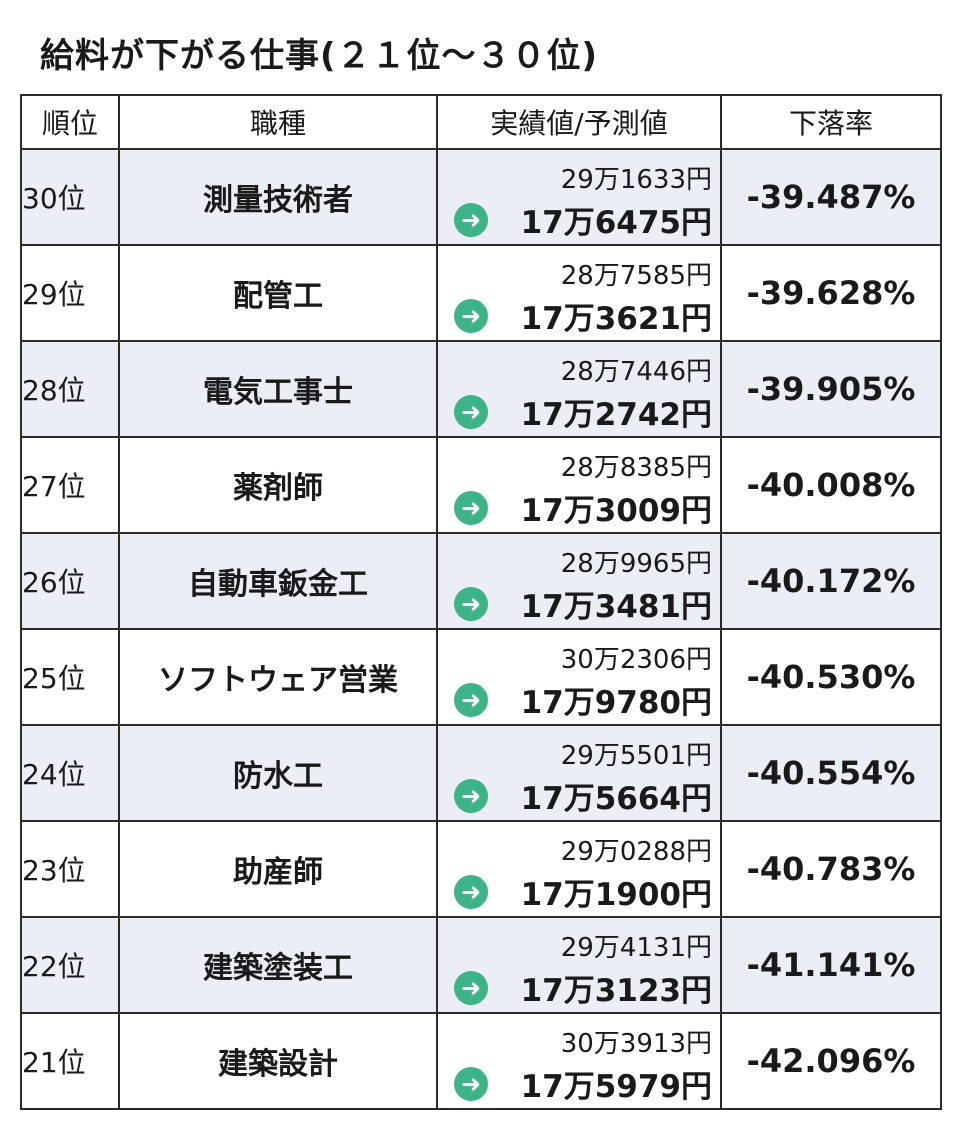  I want to click on forecast-salary: 17万6475円, so click(616, 223).